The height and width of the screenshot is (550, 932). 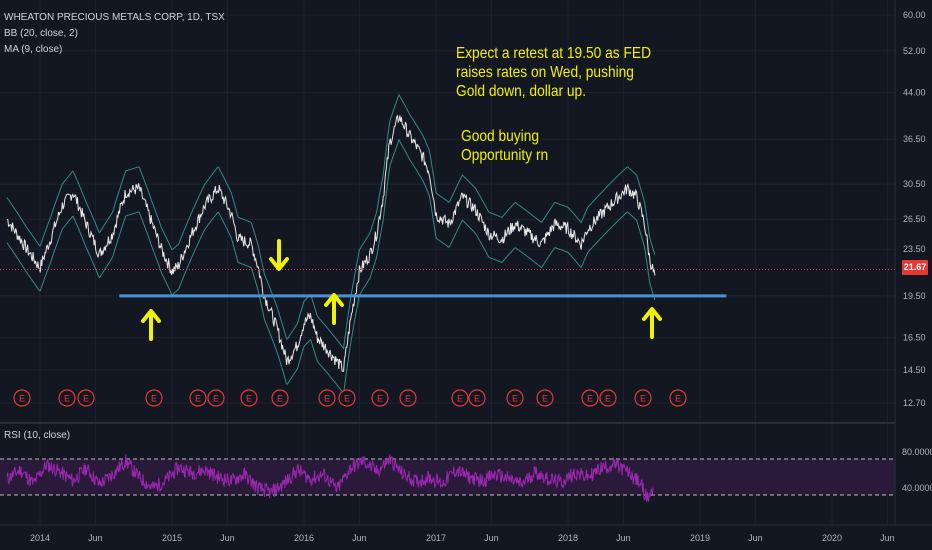 I want to click on price-tick-label: 14.50, so click(x=914, y=370).